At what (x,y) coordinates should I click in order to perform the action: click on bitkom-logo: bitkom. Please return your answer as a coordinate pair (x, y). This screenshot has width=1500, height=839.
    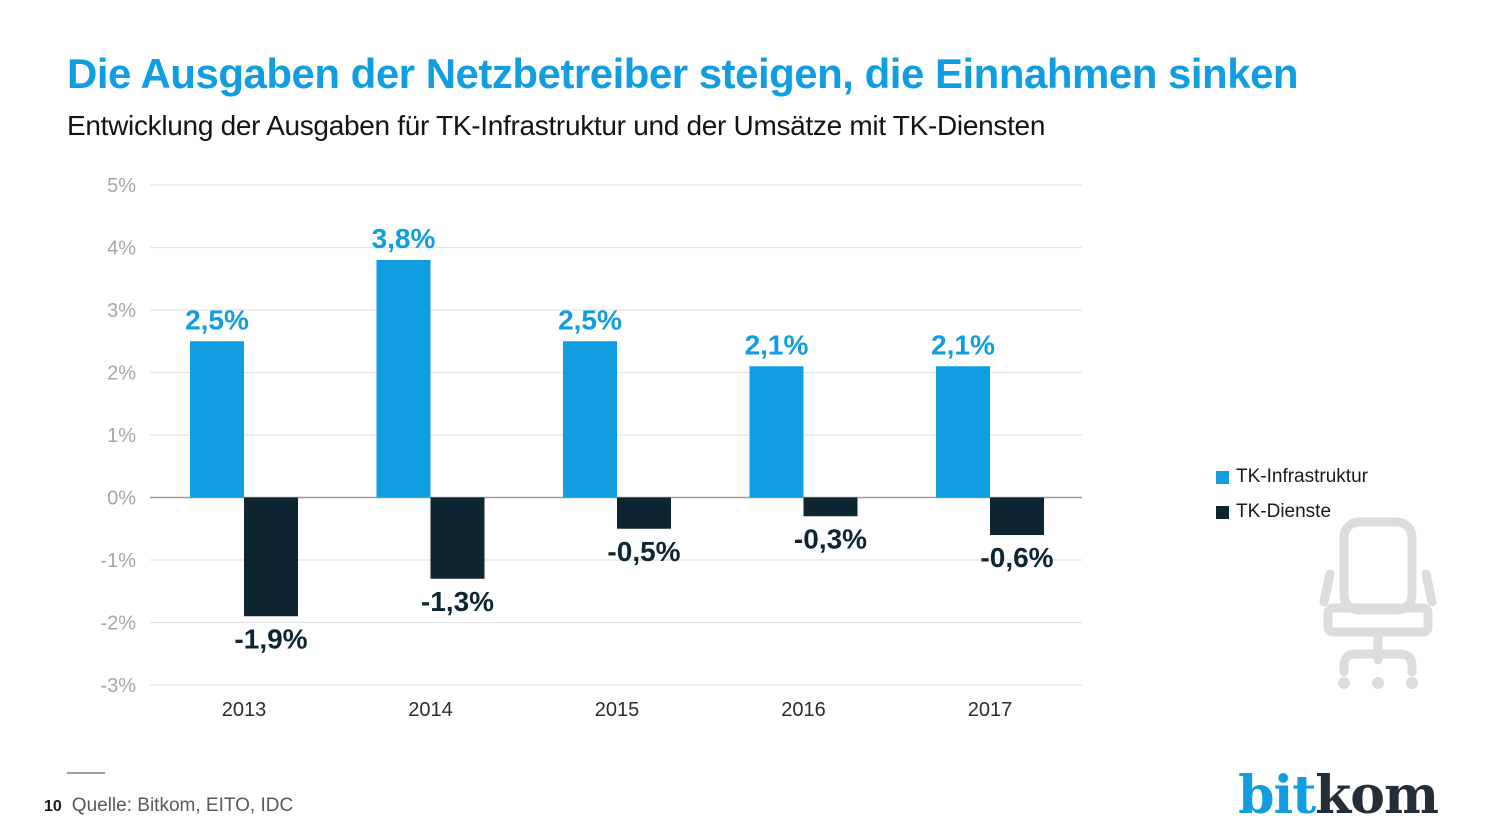
    Looking at the image, I should click on (1338, 796).